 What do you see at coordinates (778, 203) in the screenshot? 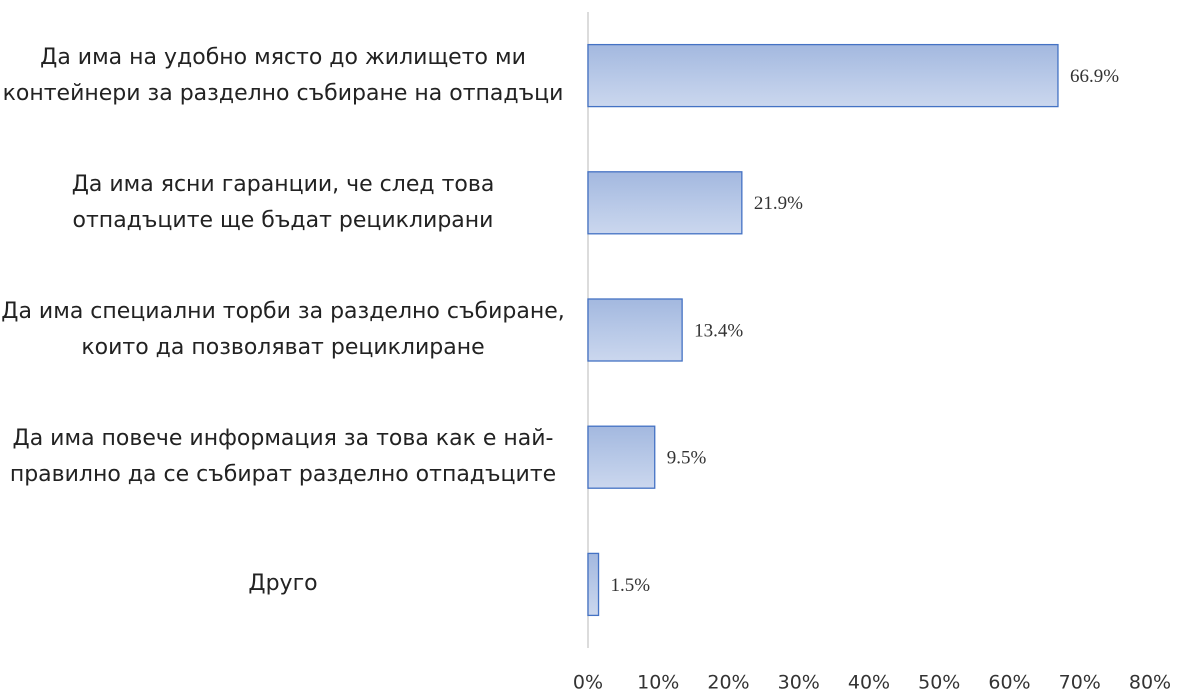
I see `value-label: 21.9%` at bounding box center [778, 203].